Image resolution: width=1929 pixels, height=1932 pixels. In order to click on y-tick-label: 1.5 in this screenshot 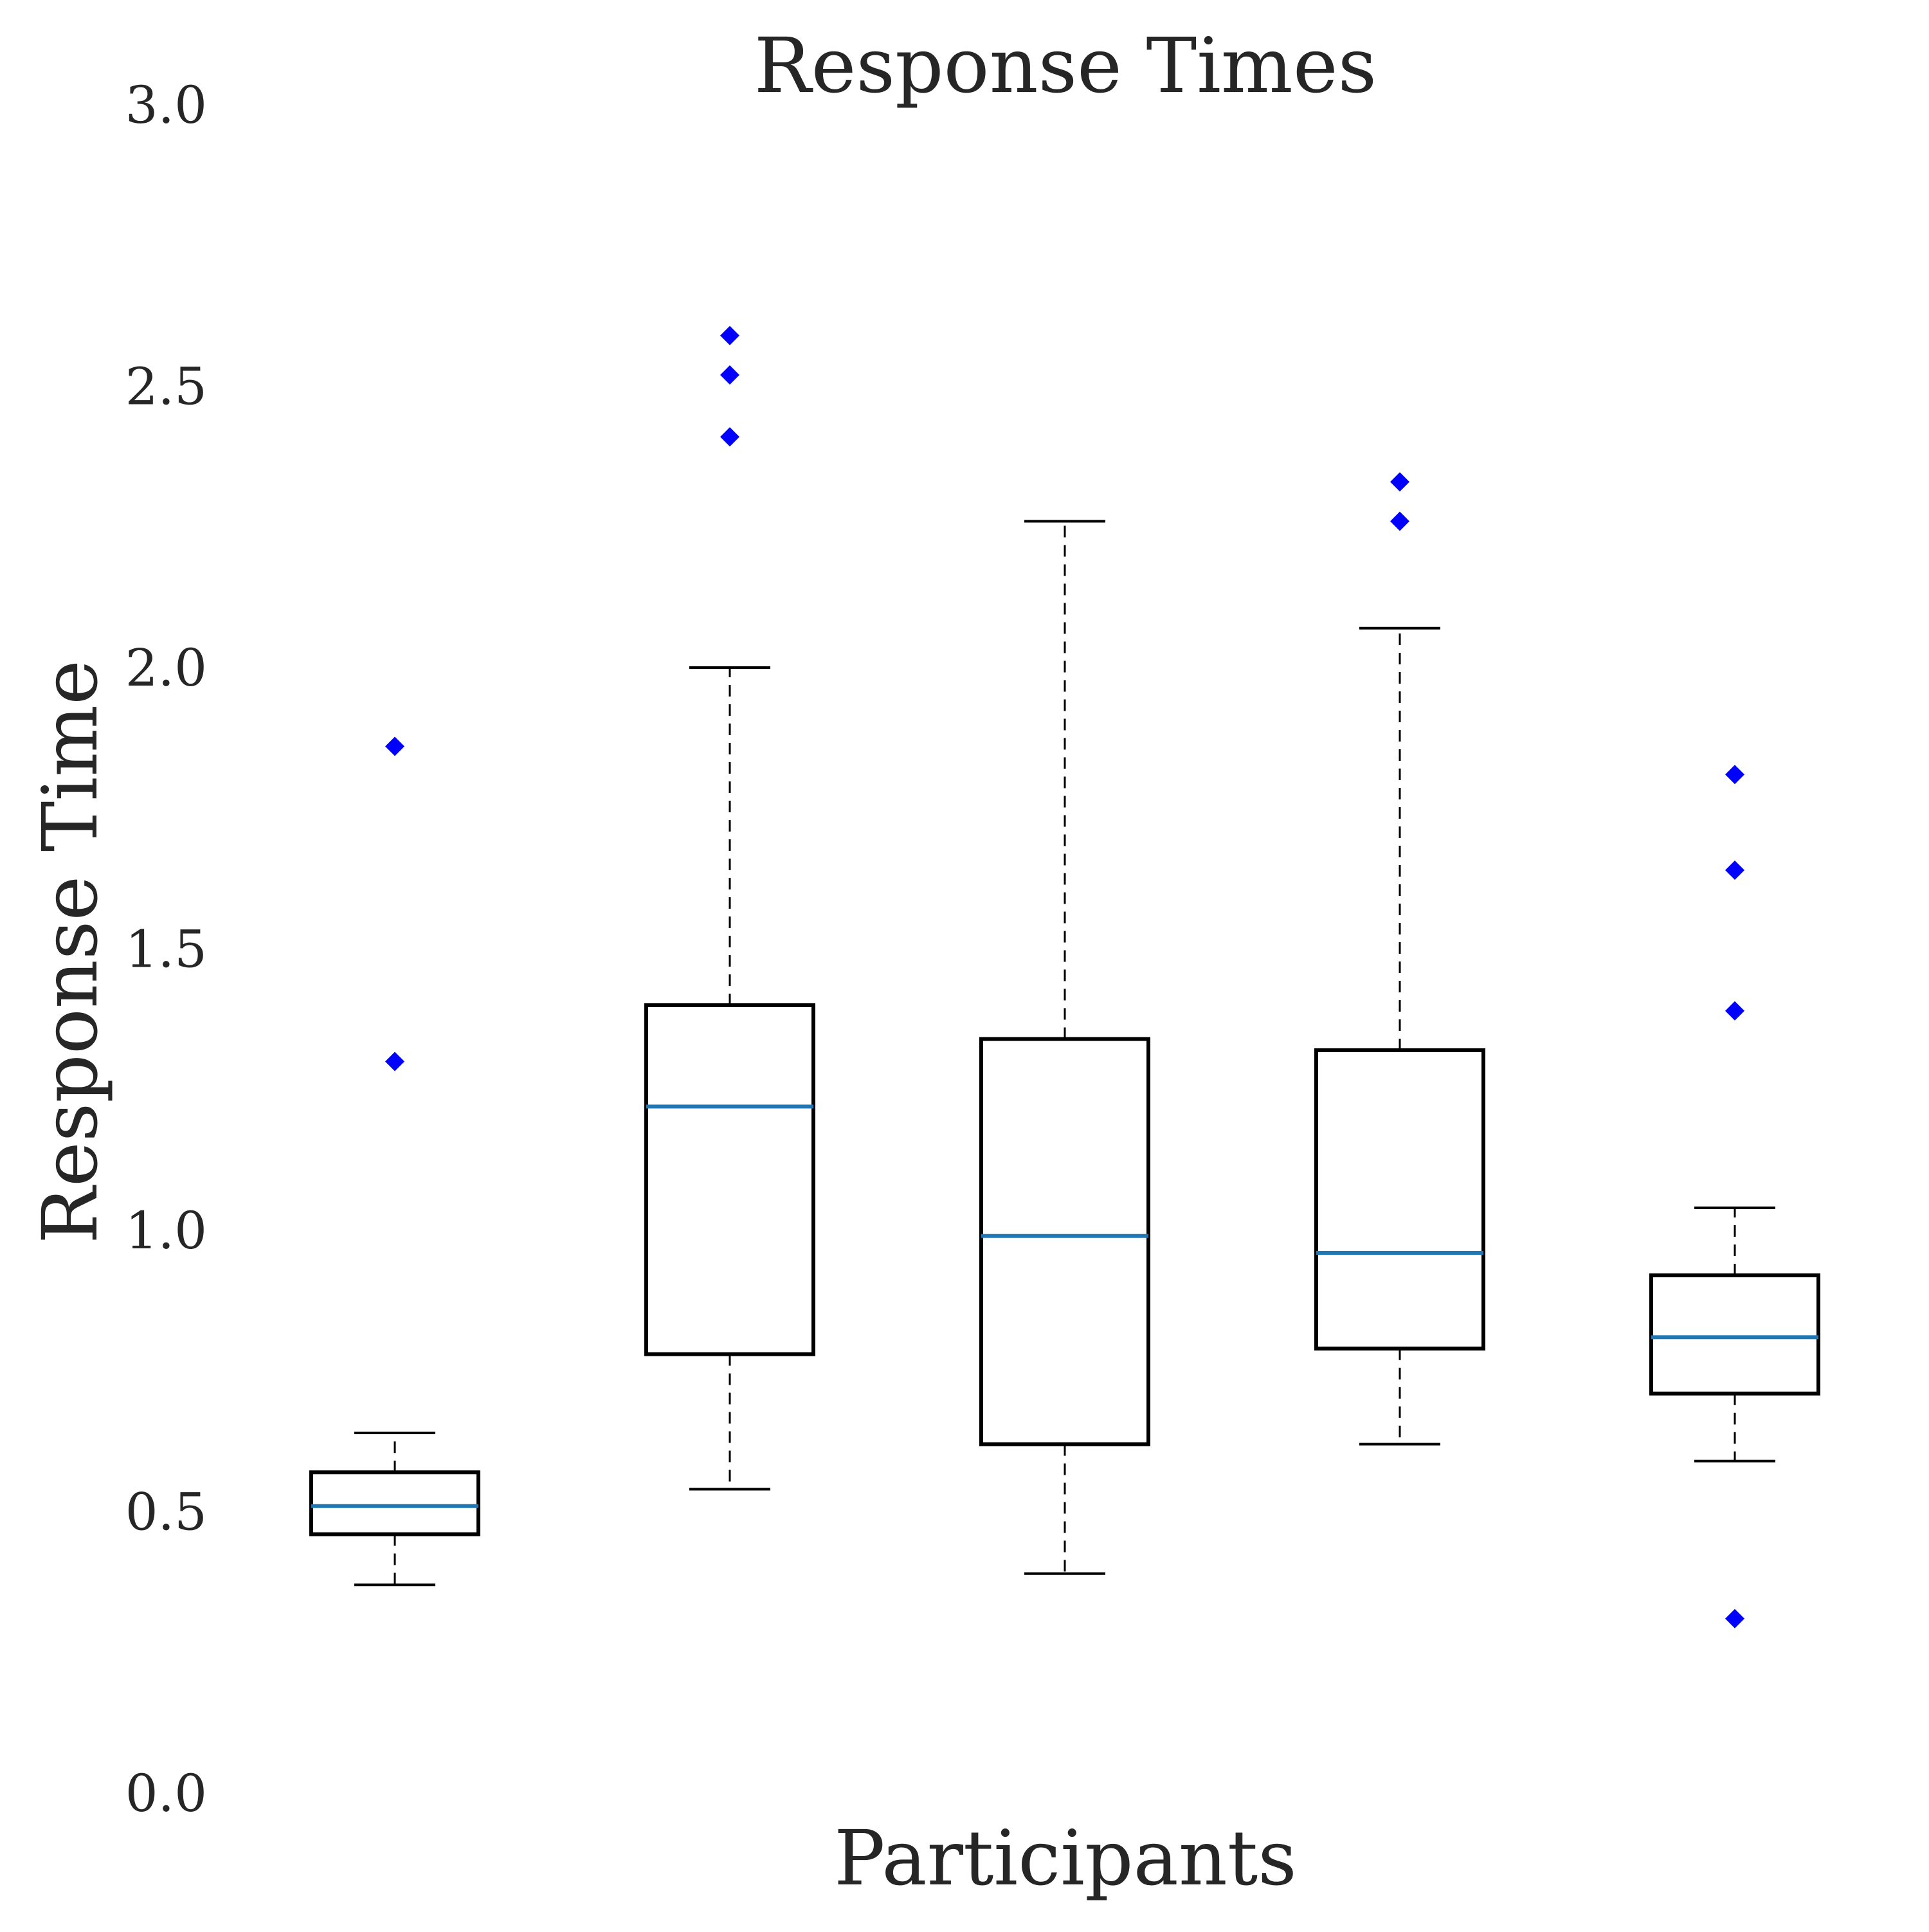, I will do `click(166, 950)`.